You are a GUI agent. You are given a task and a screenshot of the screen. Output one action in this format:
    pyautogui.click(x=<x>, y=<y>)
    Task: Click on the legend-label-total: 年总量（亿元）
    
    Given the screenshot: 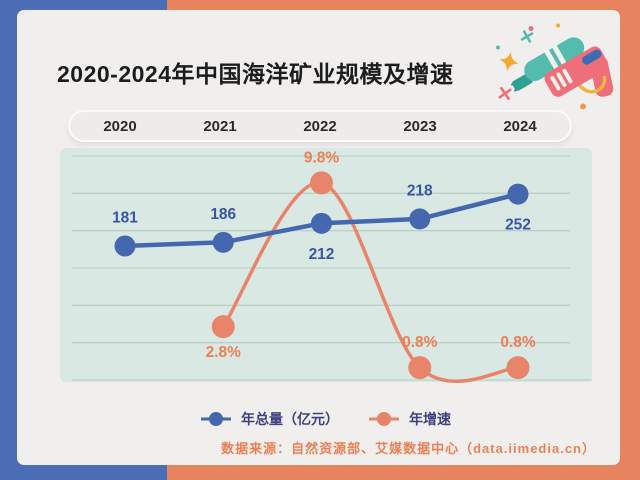 What is the action you would take?
    pyautogui.click(x=290, y=419)
    